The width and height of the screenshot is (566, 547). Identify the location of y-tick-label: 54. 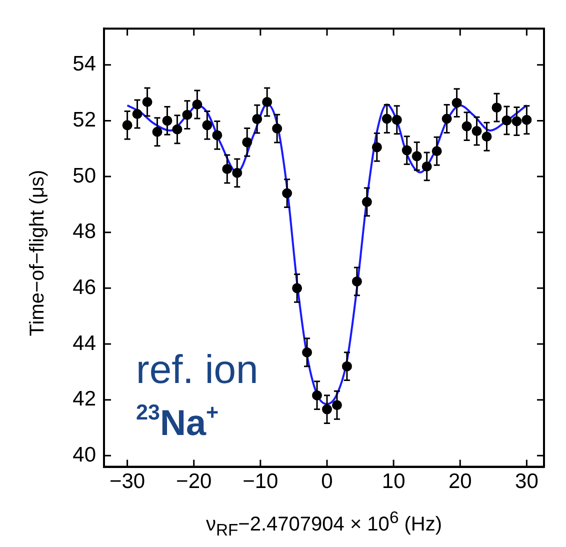
(84, 64).